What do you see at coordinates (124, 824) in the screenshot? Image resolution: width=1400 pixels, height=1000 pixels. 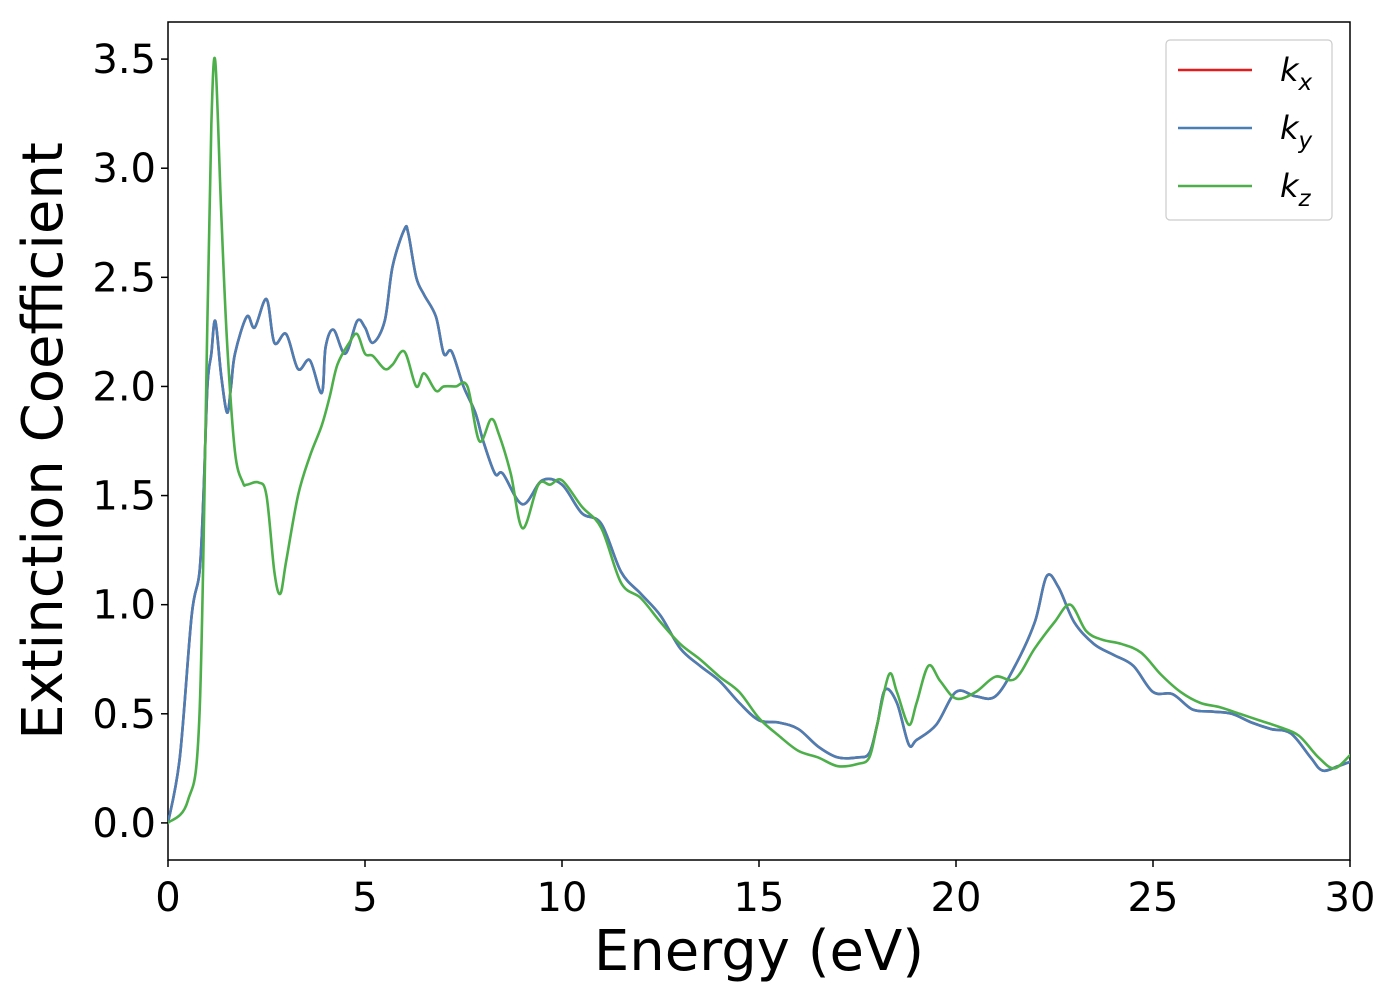 I see `y-tick-label: 0.0` at bounding box center [124, 824].